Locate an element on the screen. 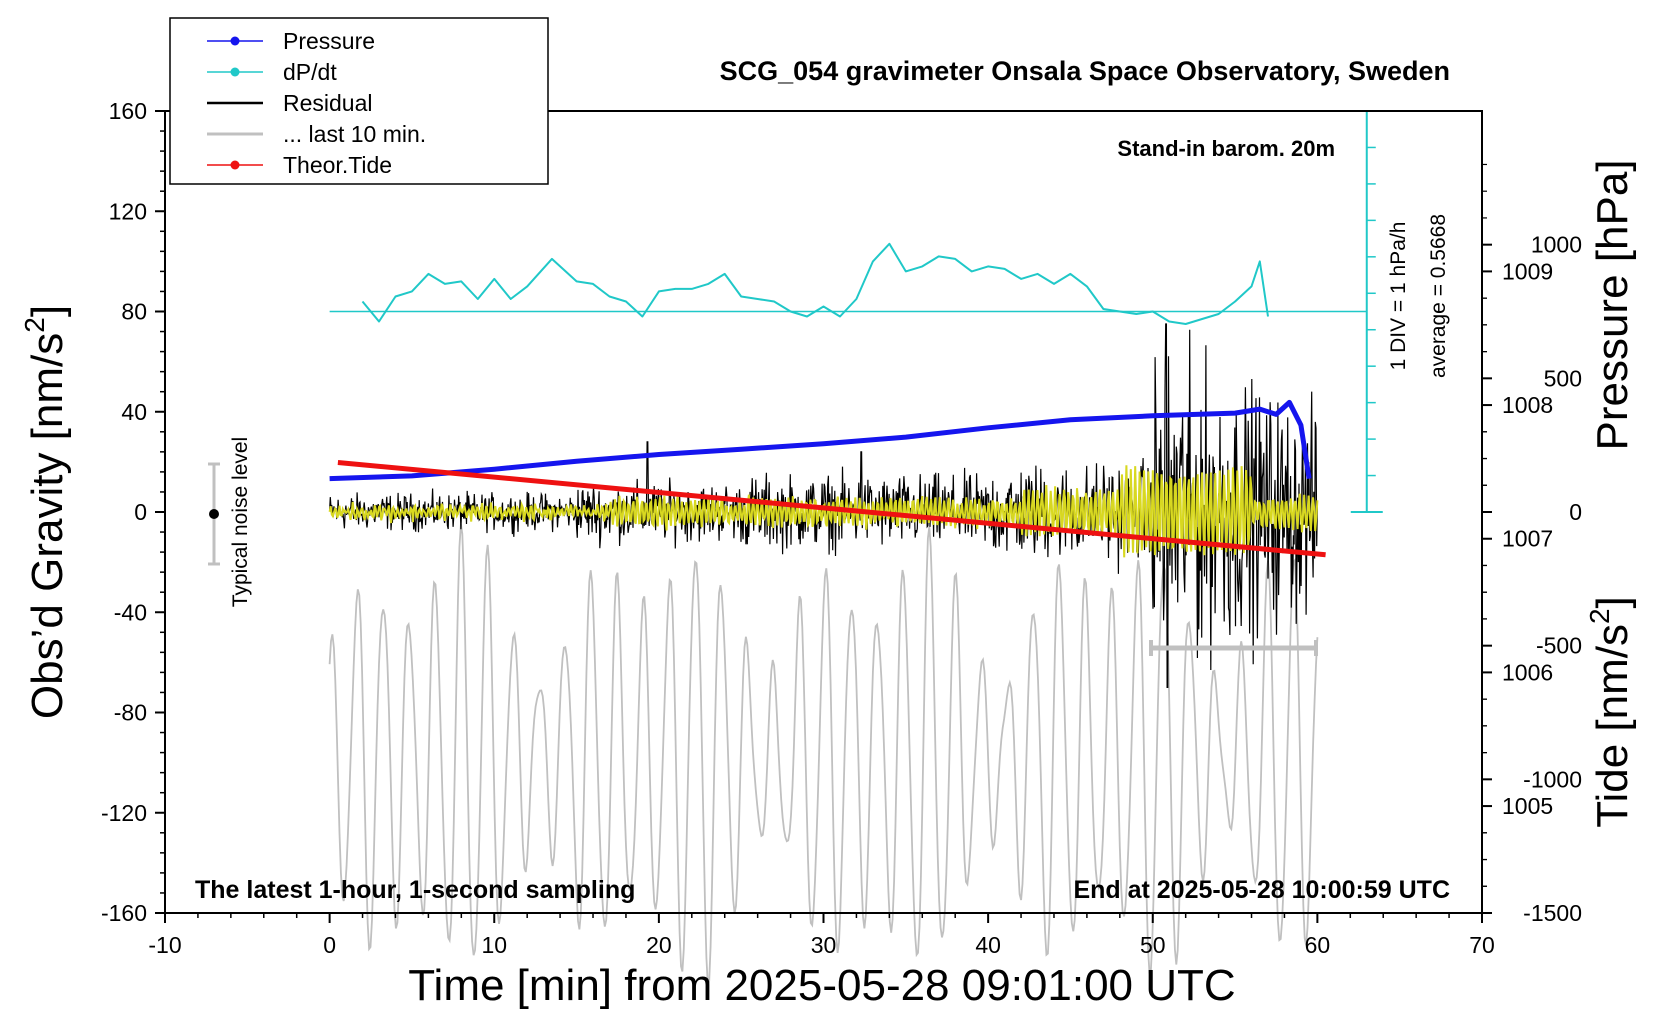  tide-tick-label: -500 is located at coordinates (1559, 646).